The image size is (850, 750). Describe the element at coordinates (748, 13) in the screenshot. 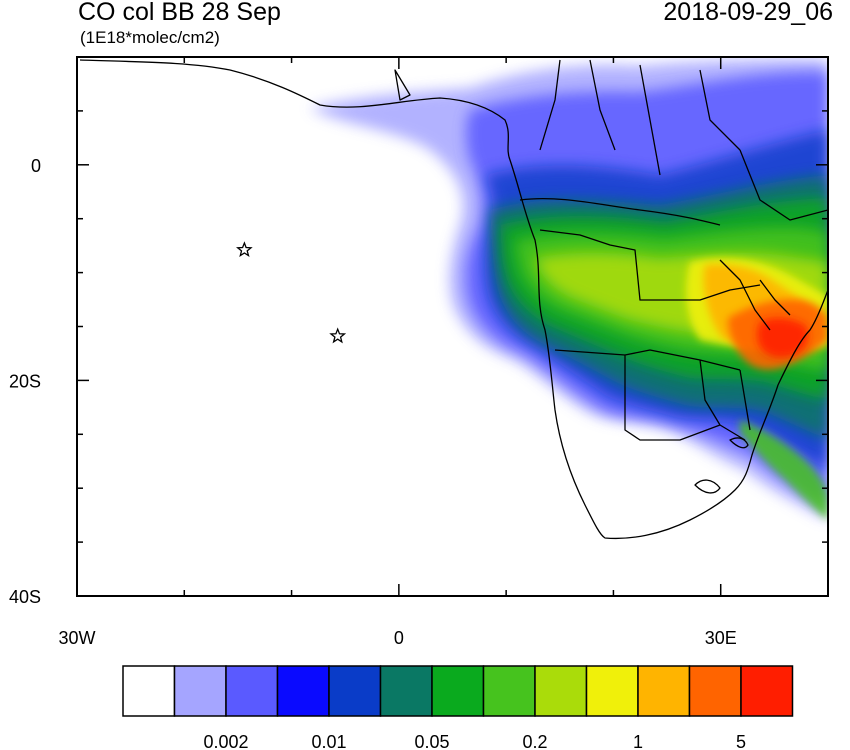

I see `map-datetime: 2018-09-29_06` at that location.